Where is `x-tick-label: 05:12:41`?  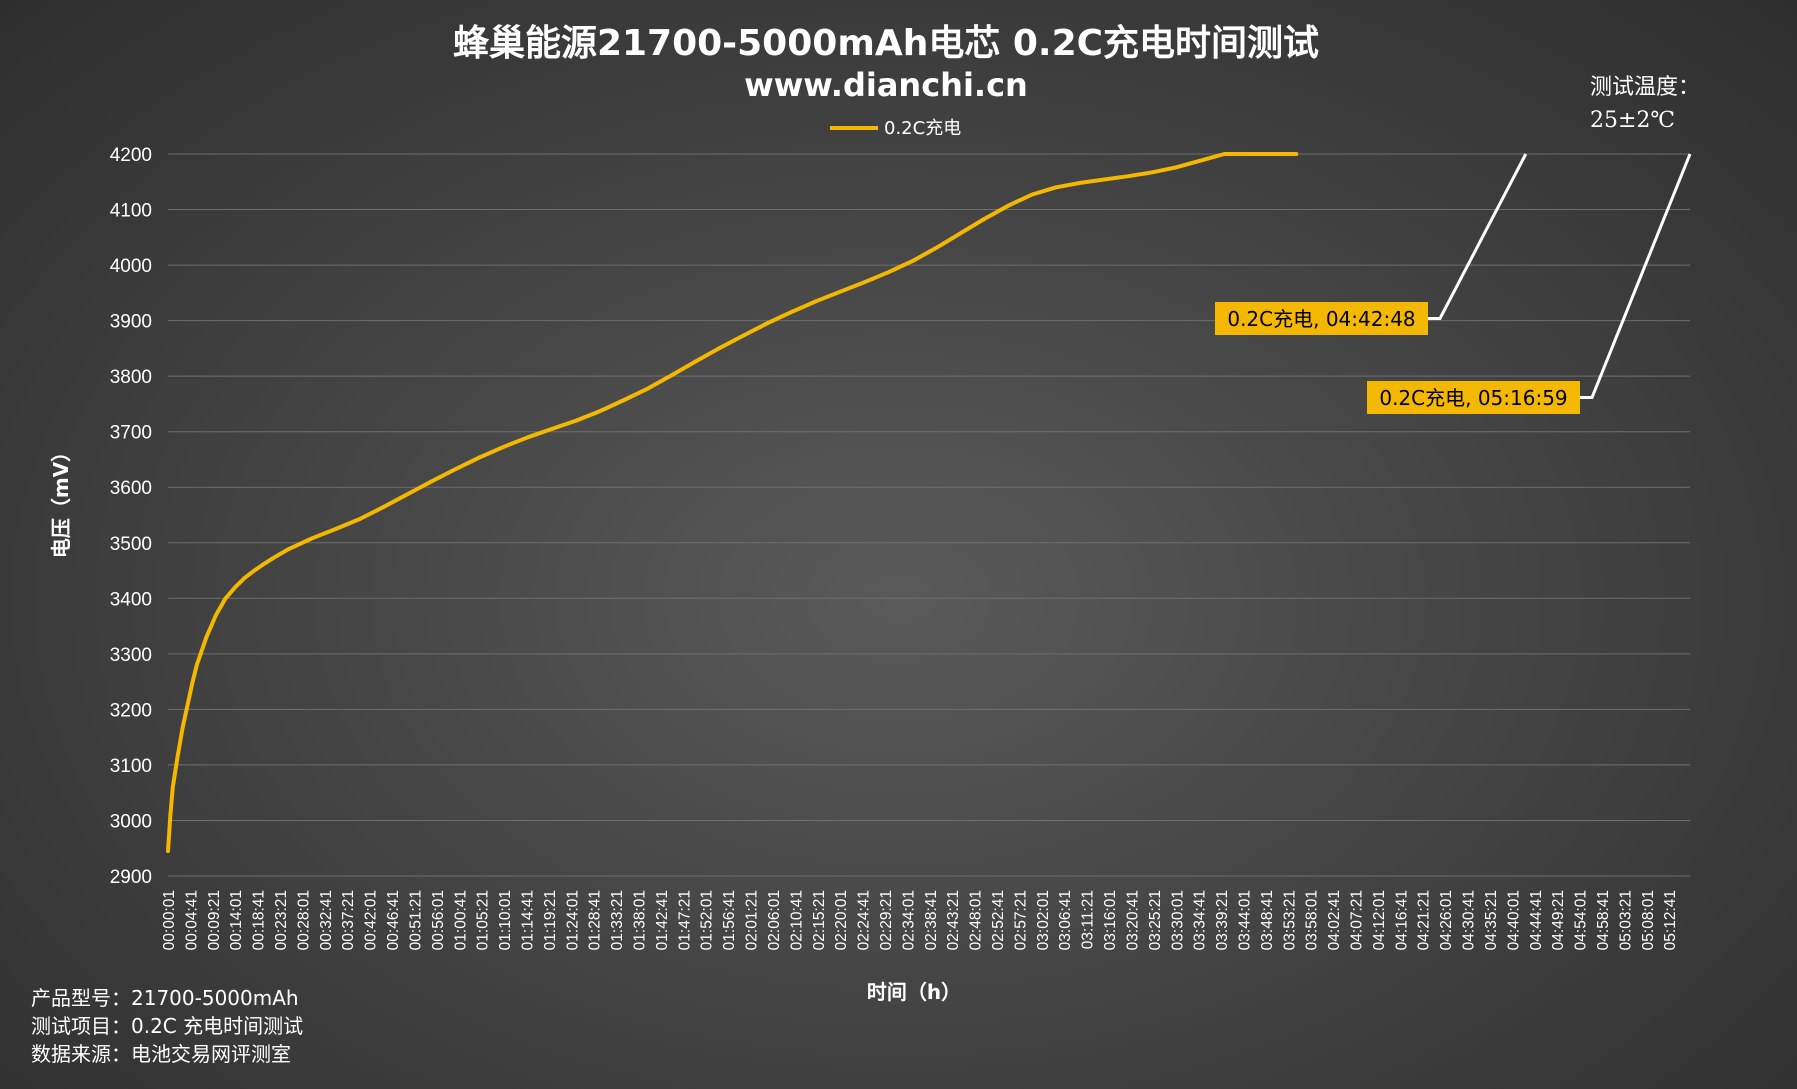 x-tick-label: 05:12:41 is located at coordinates (1670, 920).